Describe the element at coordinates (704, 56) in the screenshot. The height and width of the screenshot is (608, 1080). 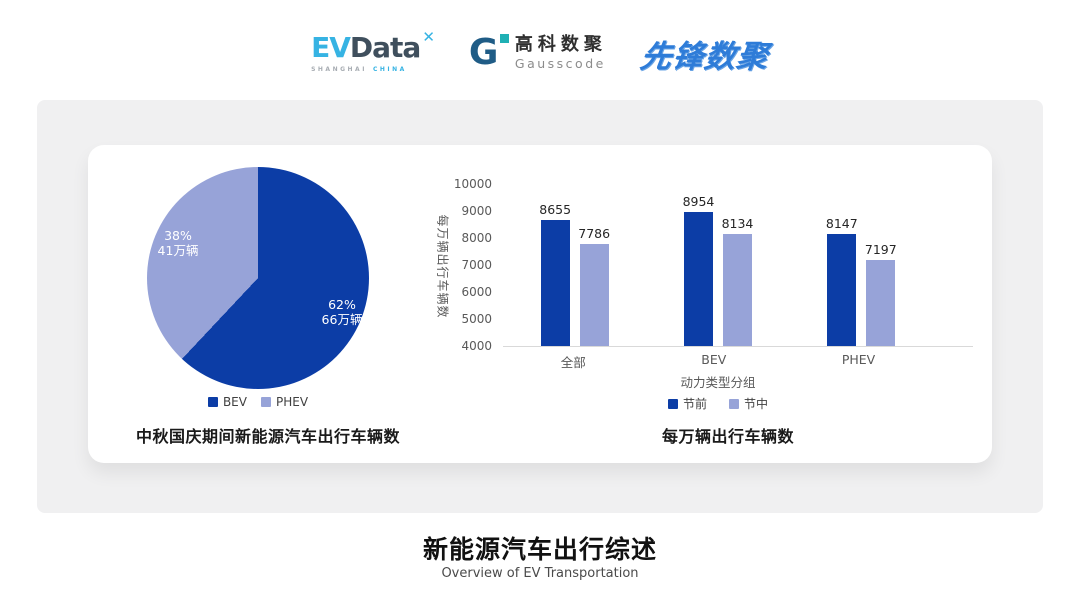
I see `pioneer-logo: 先锋数聚` at that location.